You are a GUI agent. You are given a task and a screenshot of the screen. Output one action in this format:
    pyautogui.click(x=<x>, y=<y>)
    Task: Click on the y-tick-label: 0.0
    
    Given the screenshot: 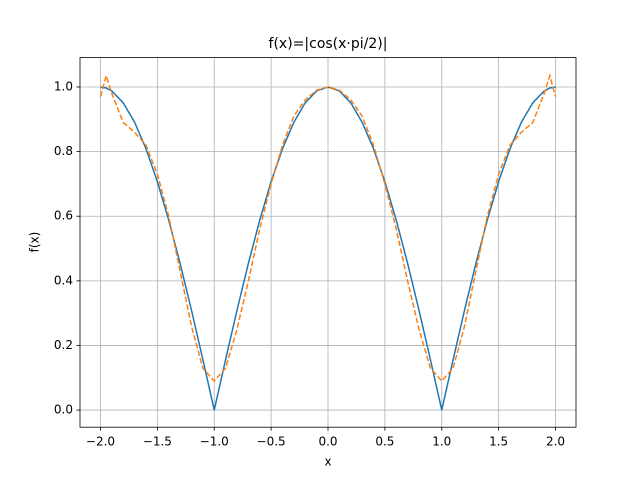 What is the action you would take?
    pyautogui.click(x=63, y=410)
    